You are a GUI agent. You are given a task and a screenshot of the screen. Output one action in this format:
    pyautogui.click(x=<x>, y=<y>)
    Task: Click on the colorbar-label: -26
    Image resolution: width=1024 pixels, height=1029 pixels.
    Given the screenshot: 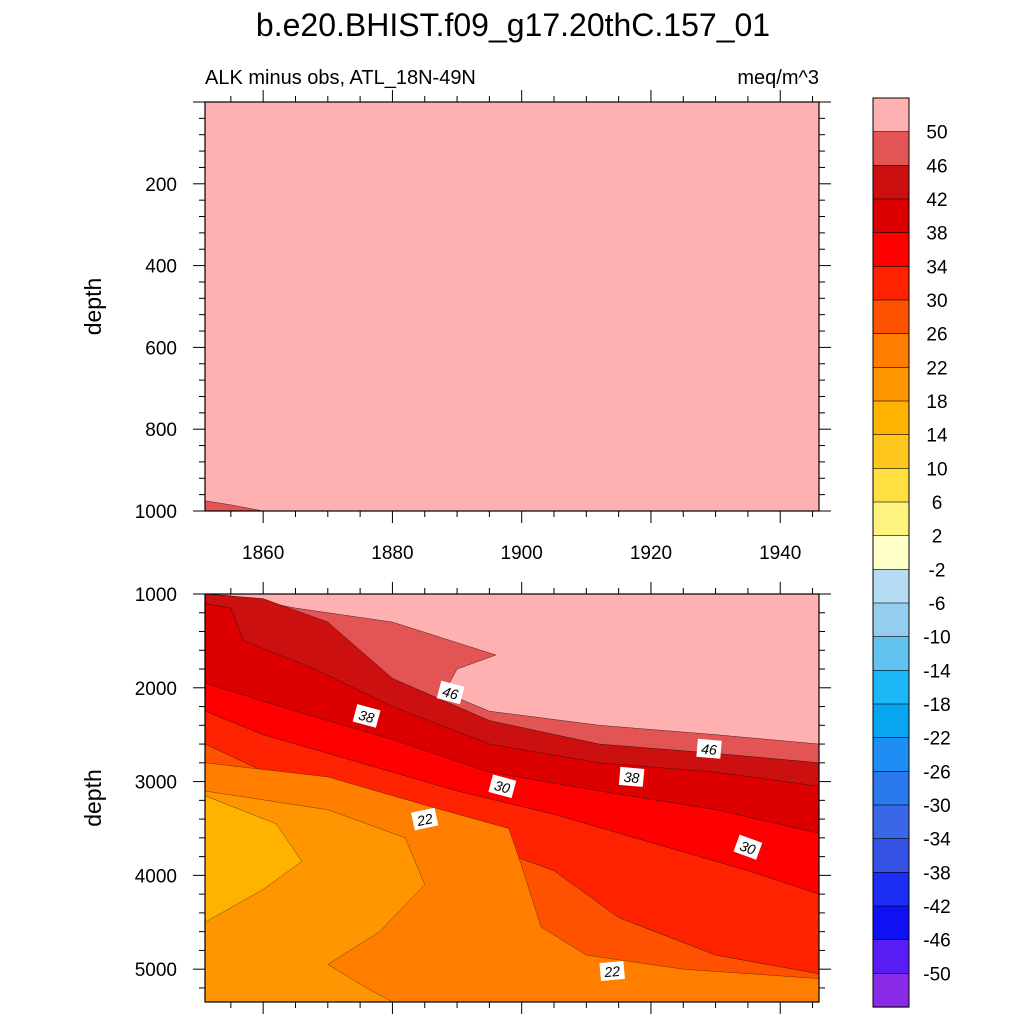 What is the action you would take?
    pyautogui.click(x=936, y=772)
    